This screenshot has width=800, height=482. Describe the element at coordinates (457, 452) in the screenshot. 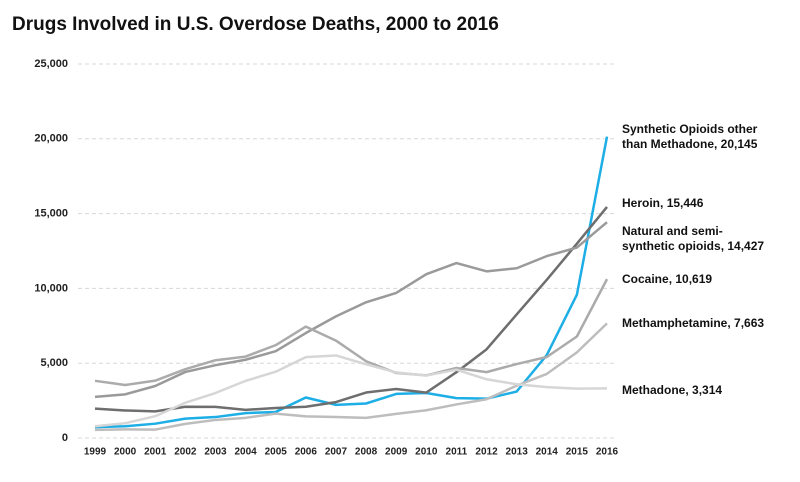

I see `x-tick-label: 2011` at that location.